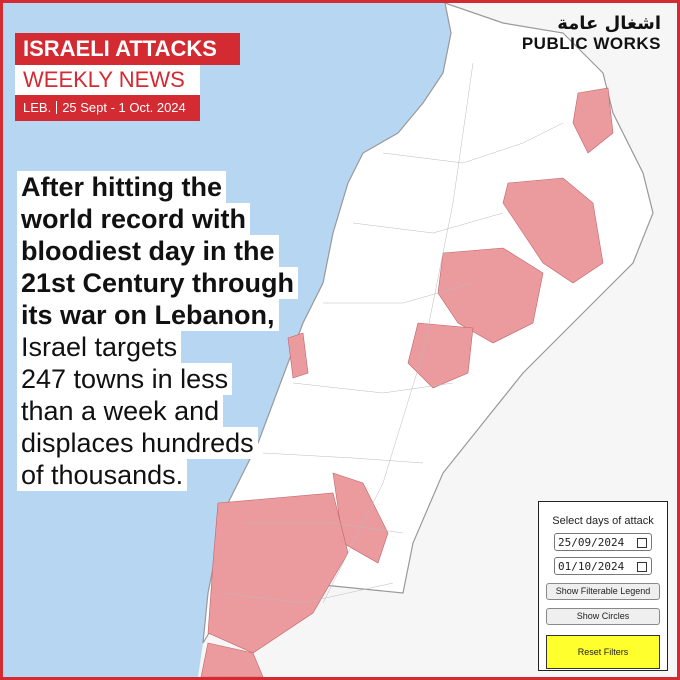 This screenshot has width=680, height=680. I want to click on reset-button: Reset Filters, so click(603, 652).